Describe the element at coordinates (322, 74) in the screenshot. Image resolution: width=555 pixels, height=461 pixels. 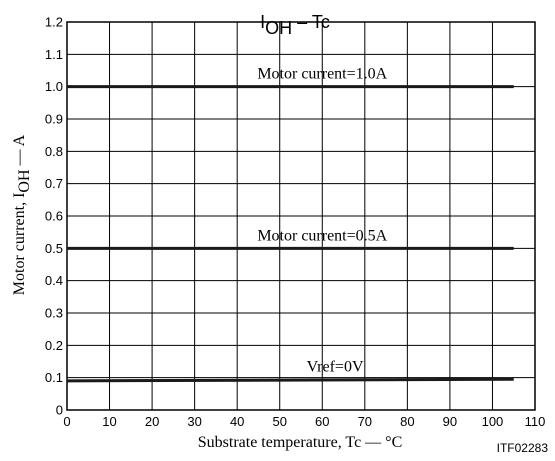
I see `series-label: Motor current=1.0A` at that location.